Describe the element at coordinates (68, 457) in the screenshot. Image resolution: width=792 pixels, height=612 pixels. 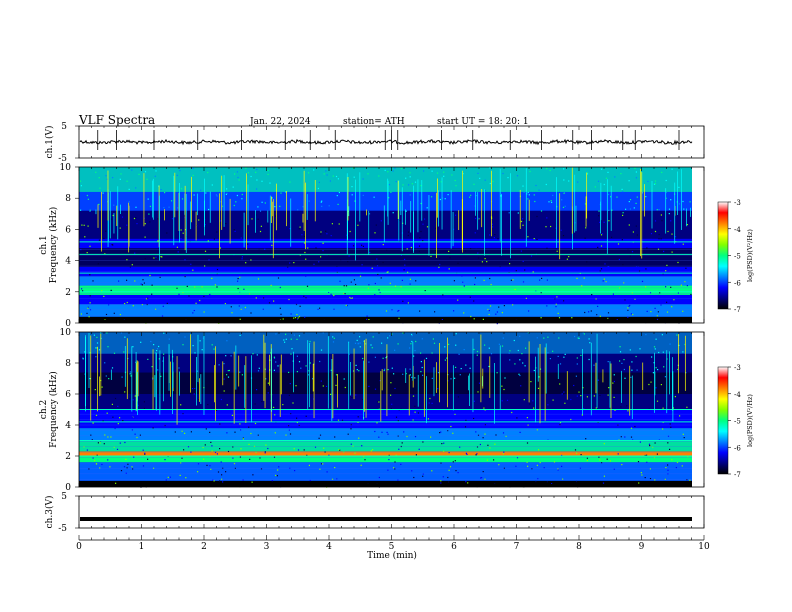
I see `ch2-spectrogram-ytick-label: 2` at that location.